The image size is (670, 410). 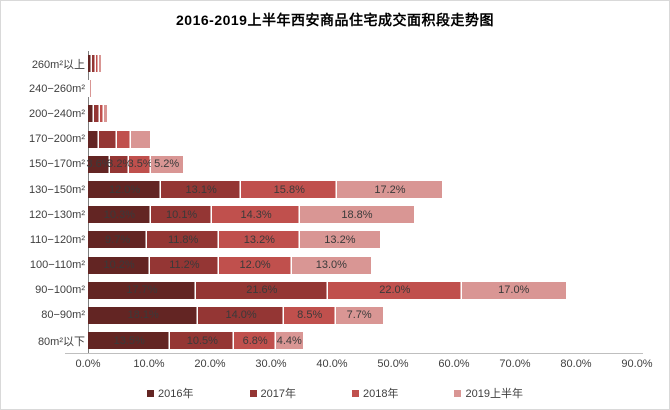 I want to click on category-label: 240−260m², so click(x=57, y=88).